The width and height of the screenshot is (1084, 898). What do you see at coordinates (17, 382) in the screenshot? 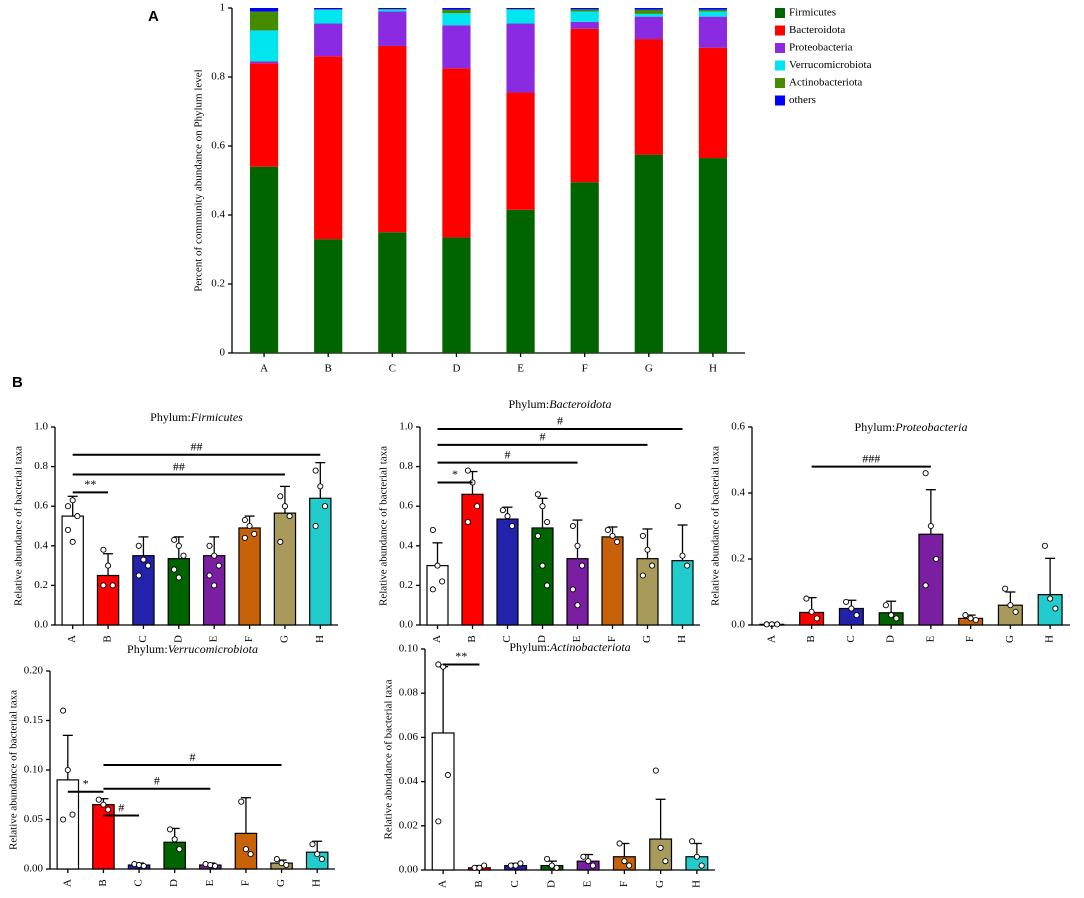
I see `panel-label: B` at bounding box center [17, 382].